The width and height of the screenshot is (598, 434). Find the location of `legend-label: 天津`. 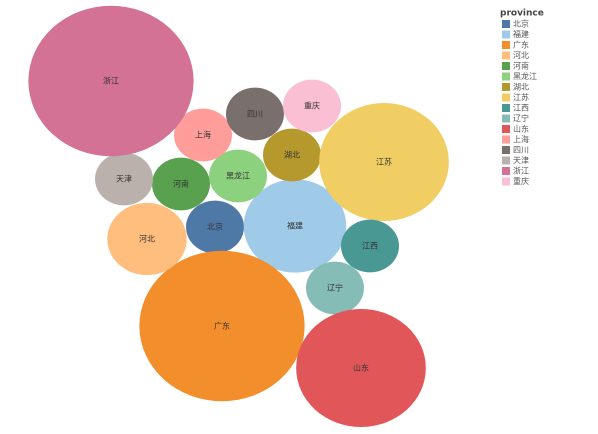

legend-label: 天津 is located at coordinates (521, 160).